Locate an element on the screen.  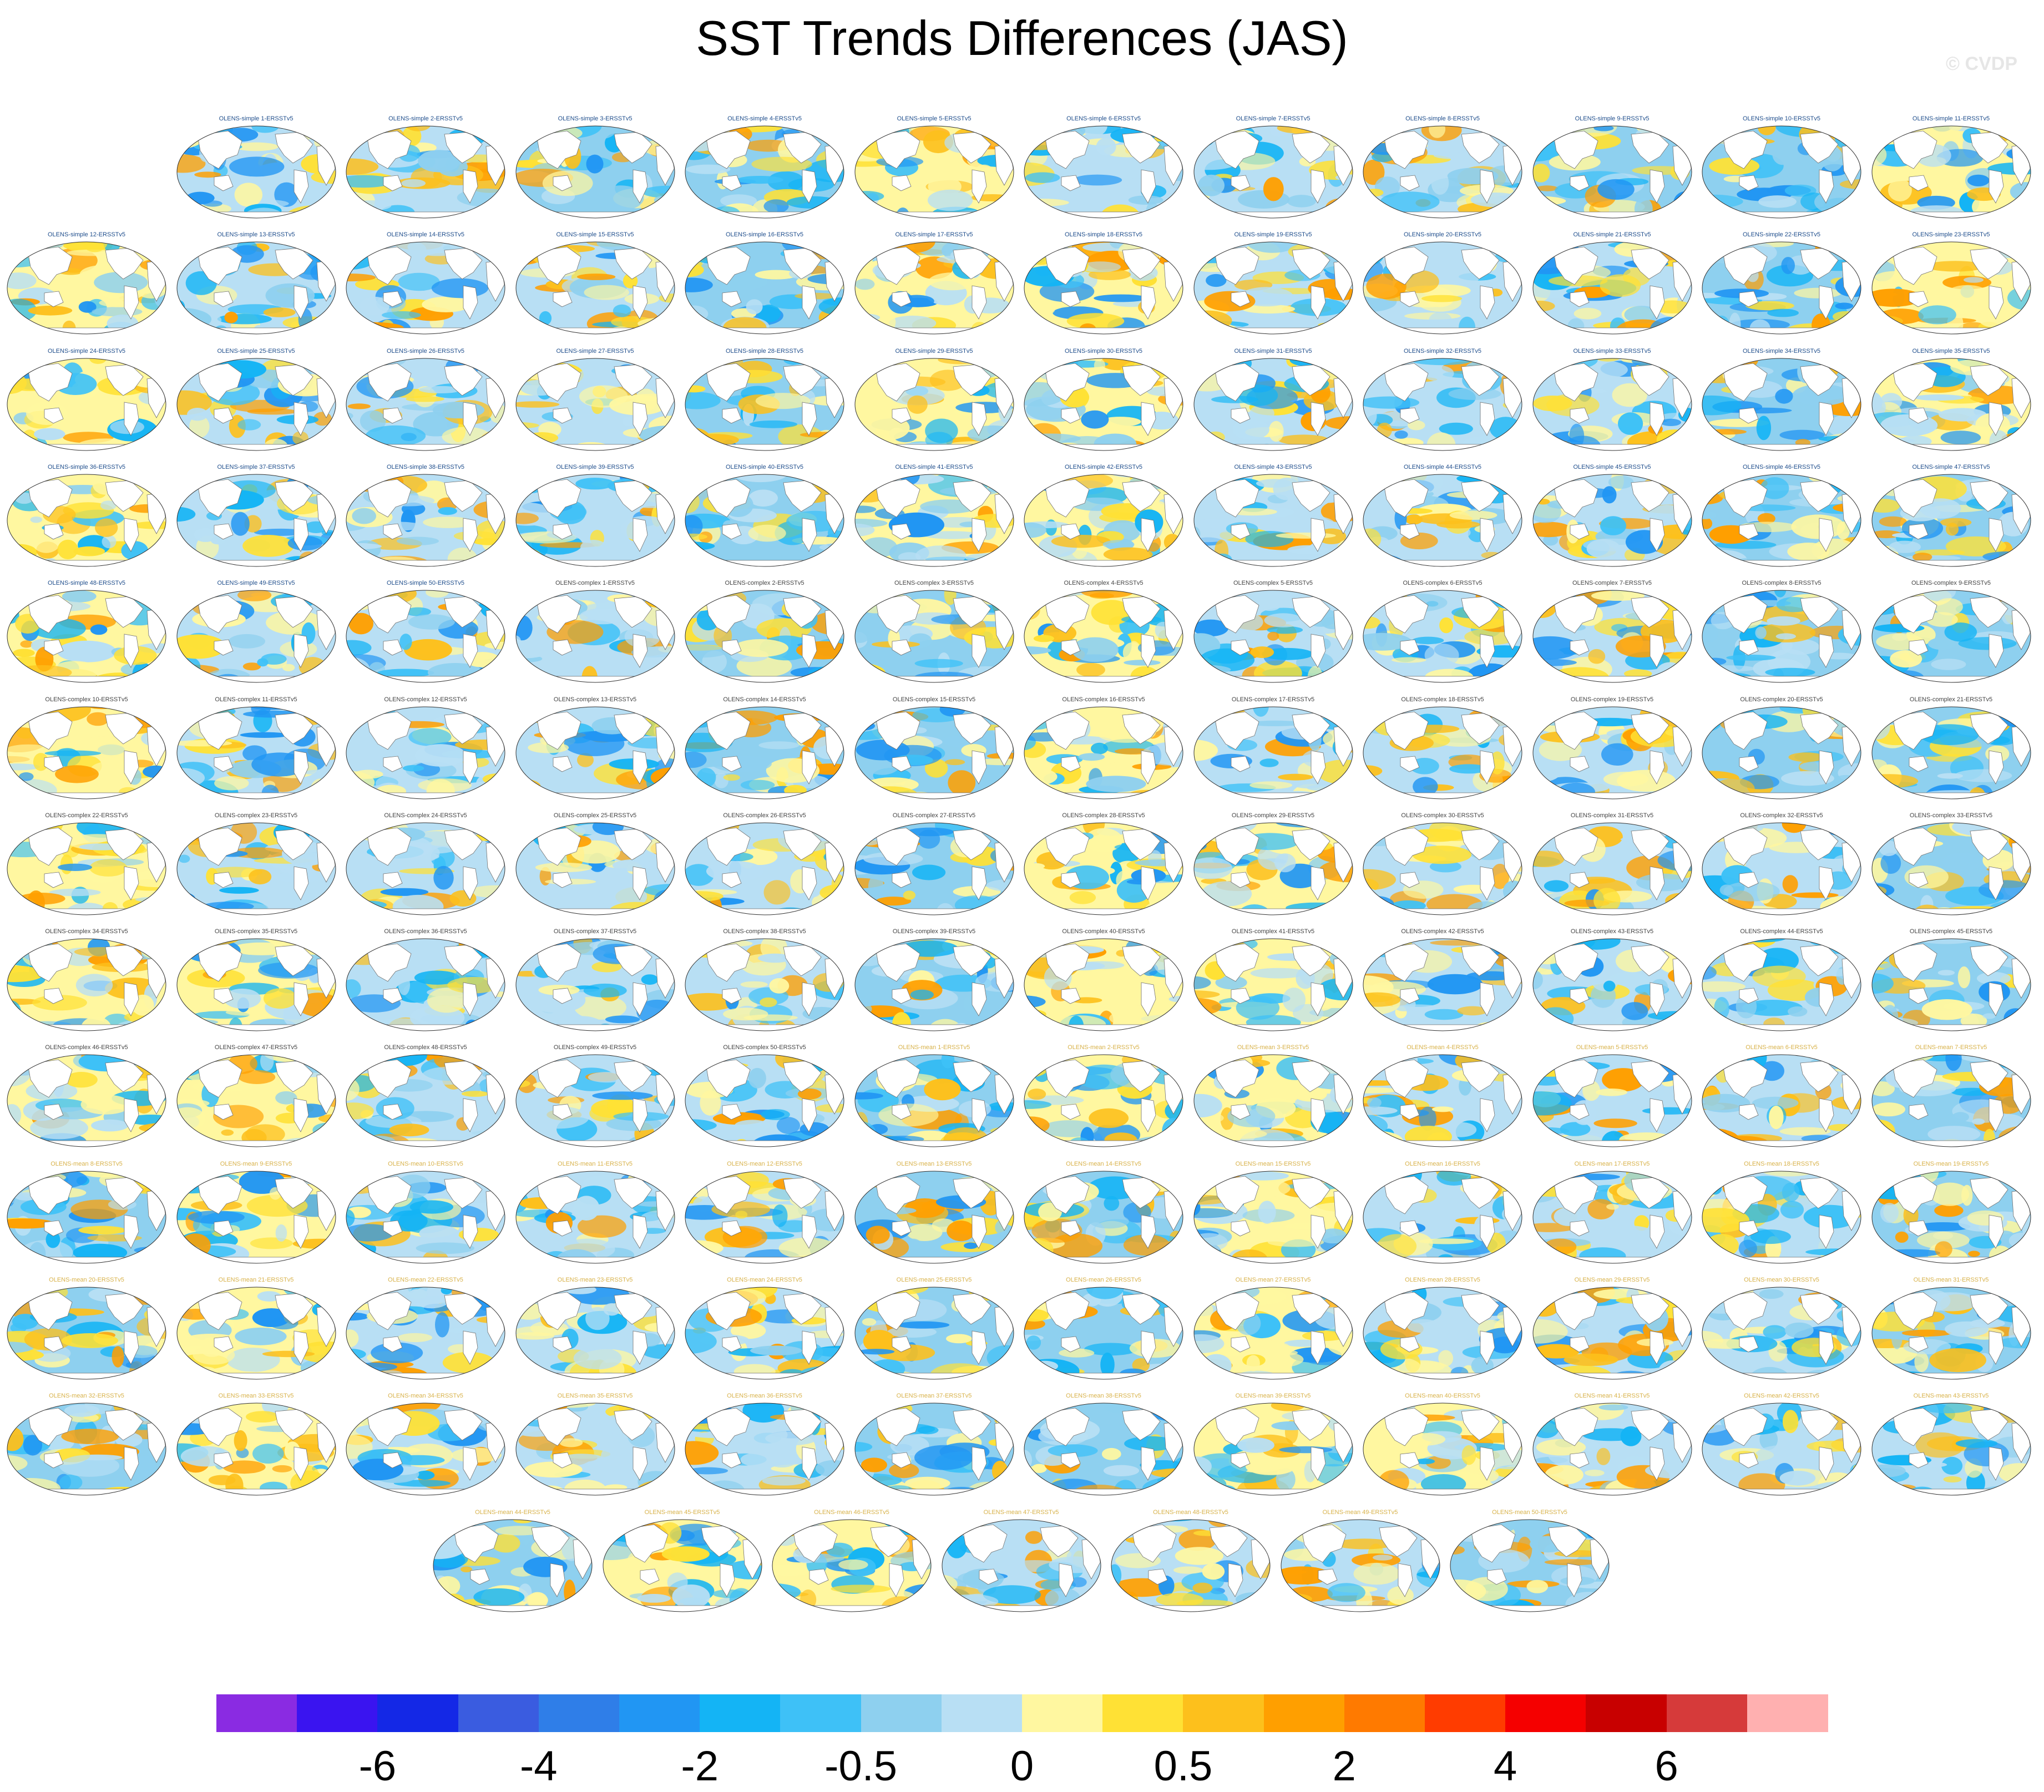
map-panel: OLENS-complex 43-ERSSTv5 is located at coordinates (1612, 980).